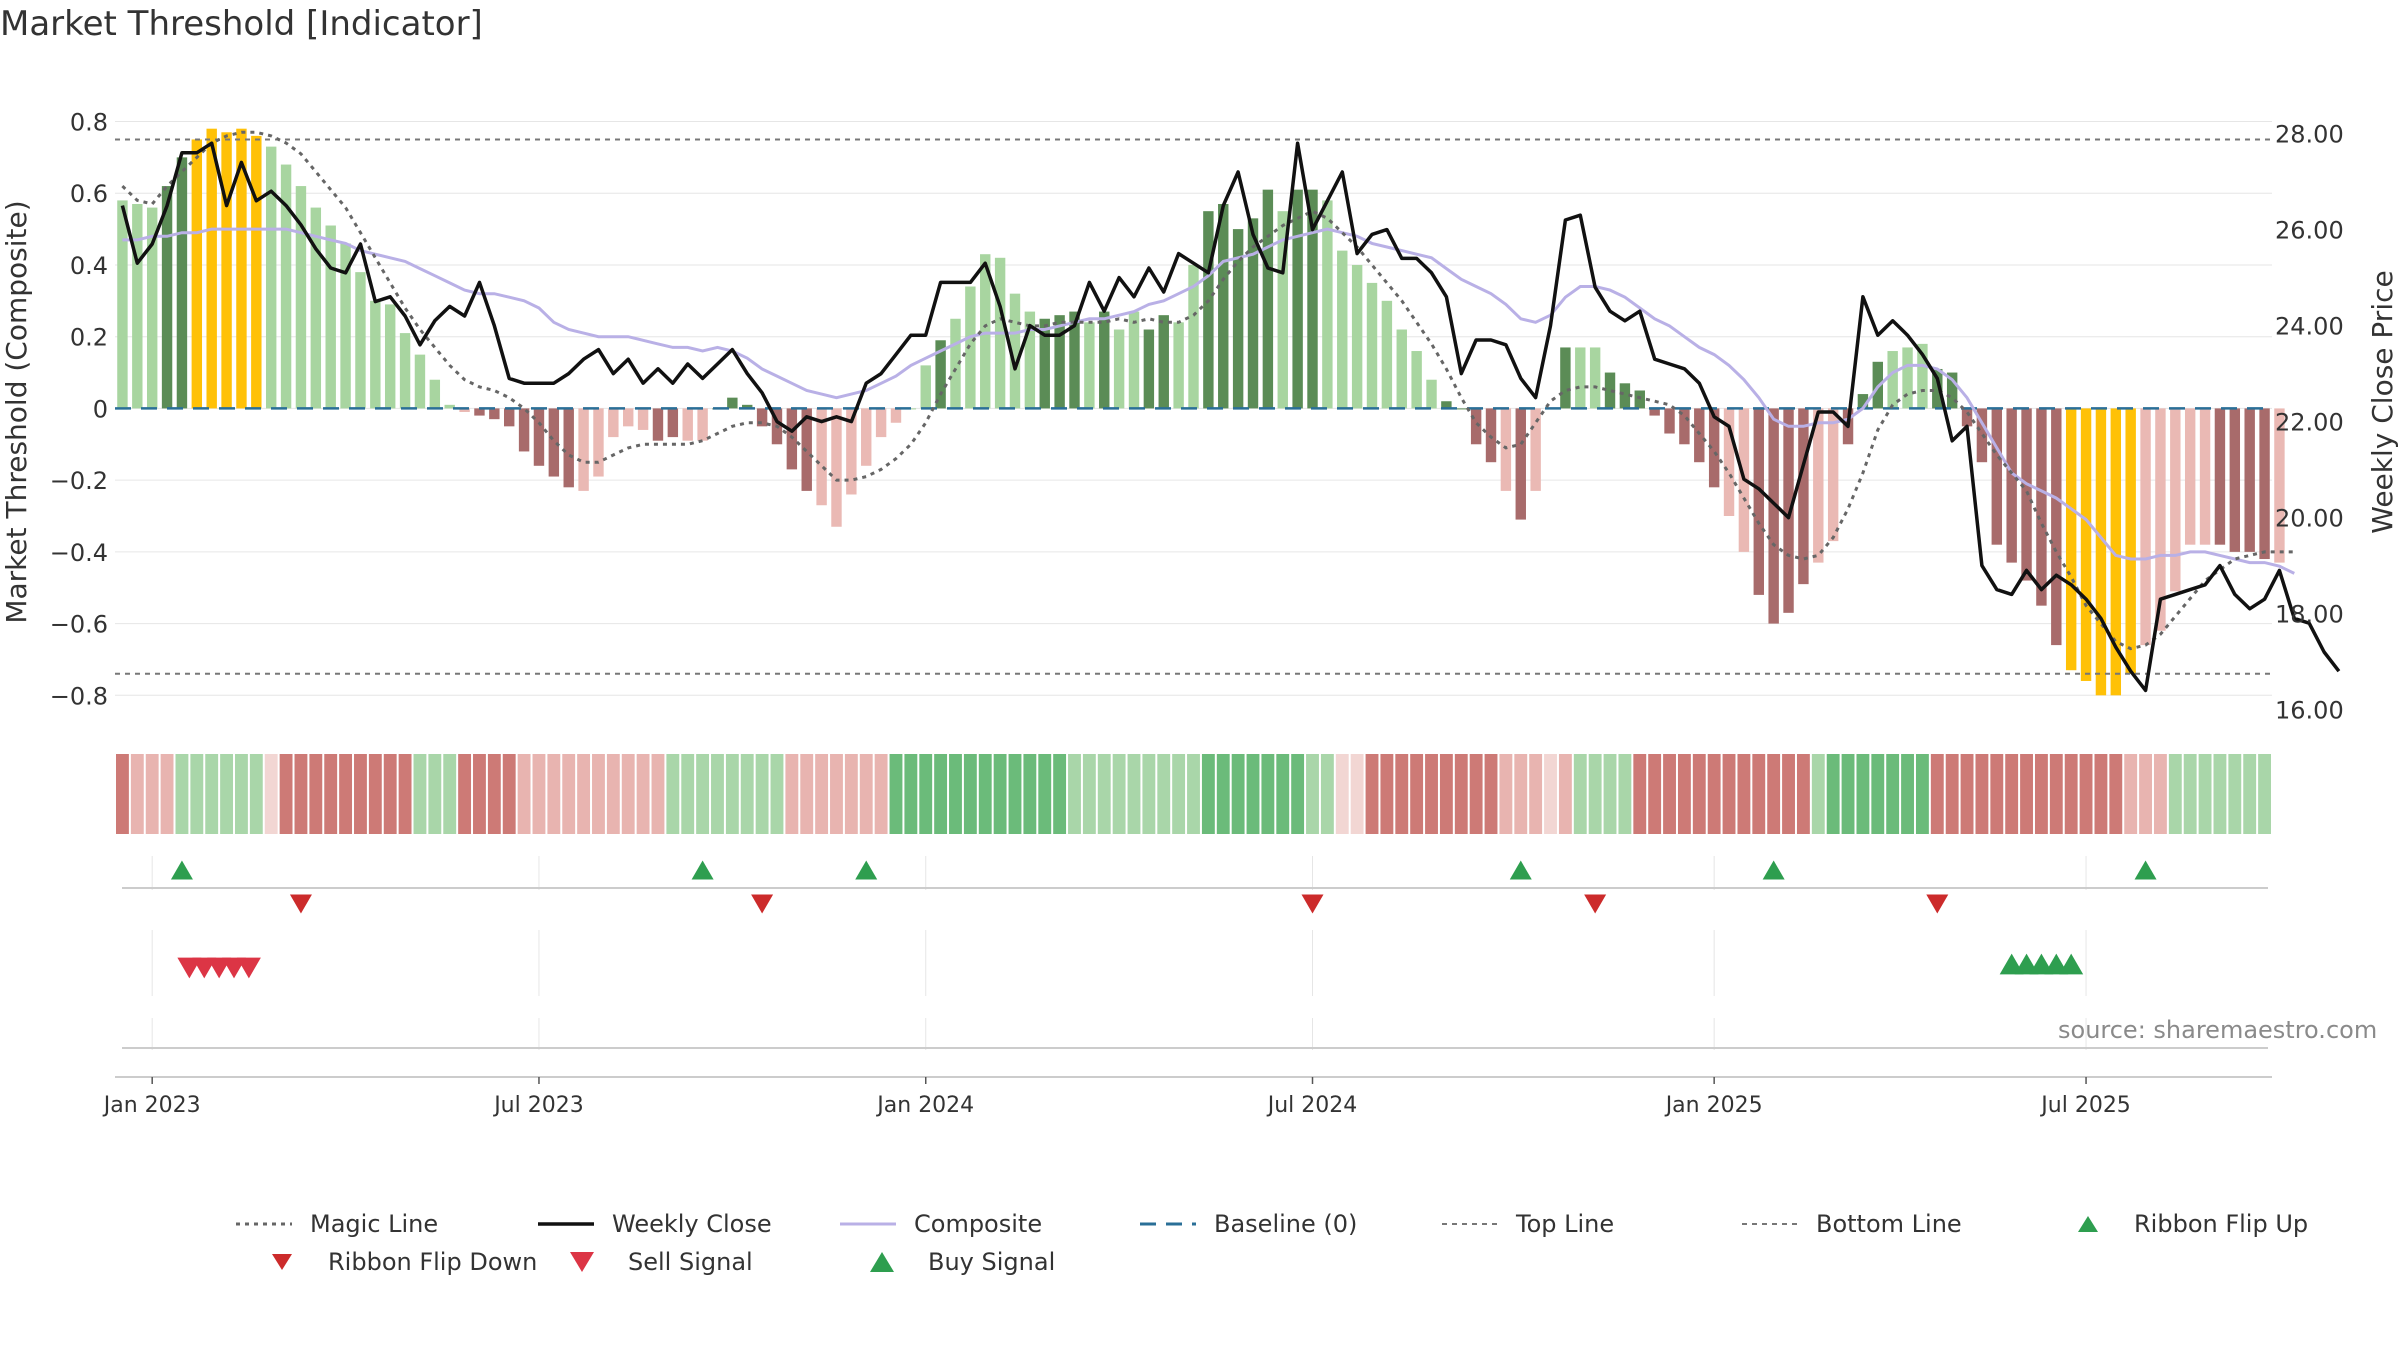 This screenshot has width=2400, height=1350. I want to click on legend-item-bottom: Bottom Line, so click(1851, 1224).